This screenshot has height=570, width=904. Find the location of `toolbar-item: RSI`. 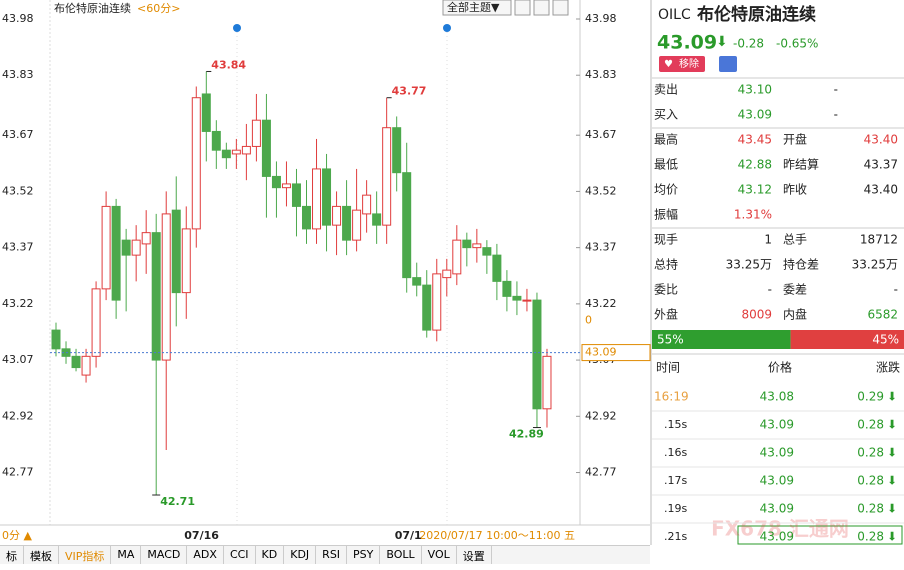

toolbar-item: RSI is located at coordinates (332, 555).